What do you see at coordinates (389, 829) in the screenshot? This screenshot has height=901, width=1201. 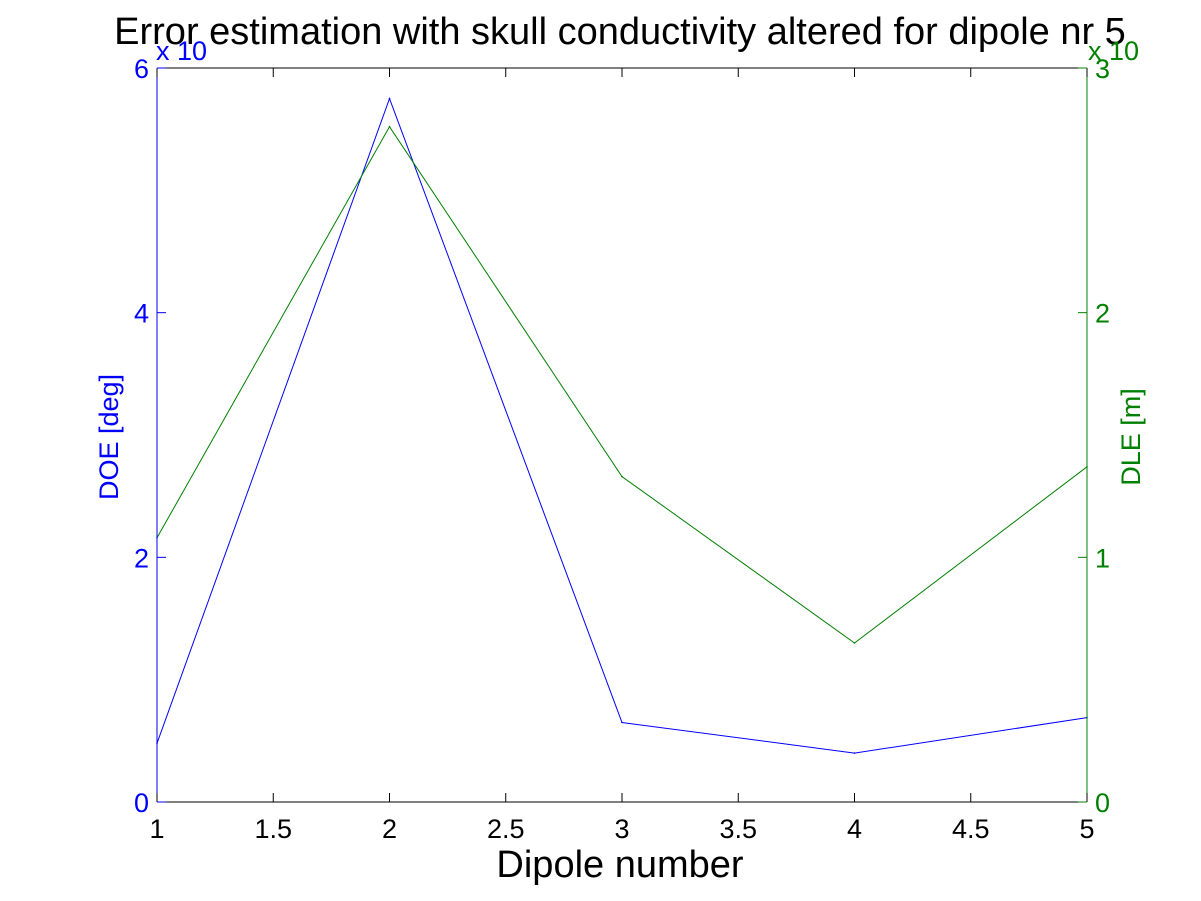 I see `x-tick-label: 2` at bounding box center [389, 829].